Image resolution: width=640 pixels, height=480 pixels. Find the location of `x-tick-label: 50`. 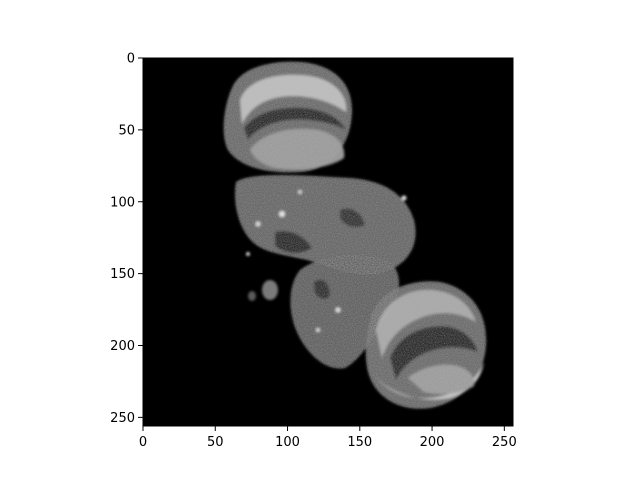

x-tick-label: 50 is located at coordinates (215, 442).